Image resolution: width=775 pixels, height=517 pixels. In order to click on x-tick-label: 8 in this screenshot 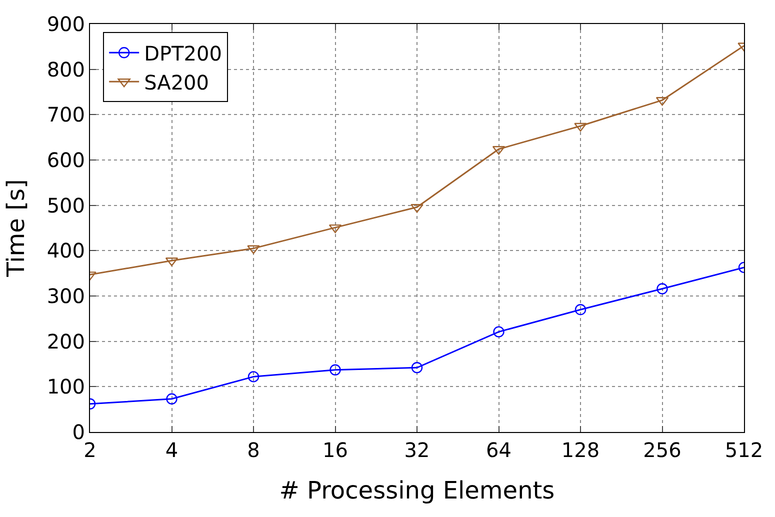, I will do `click(253, 450)`.